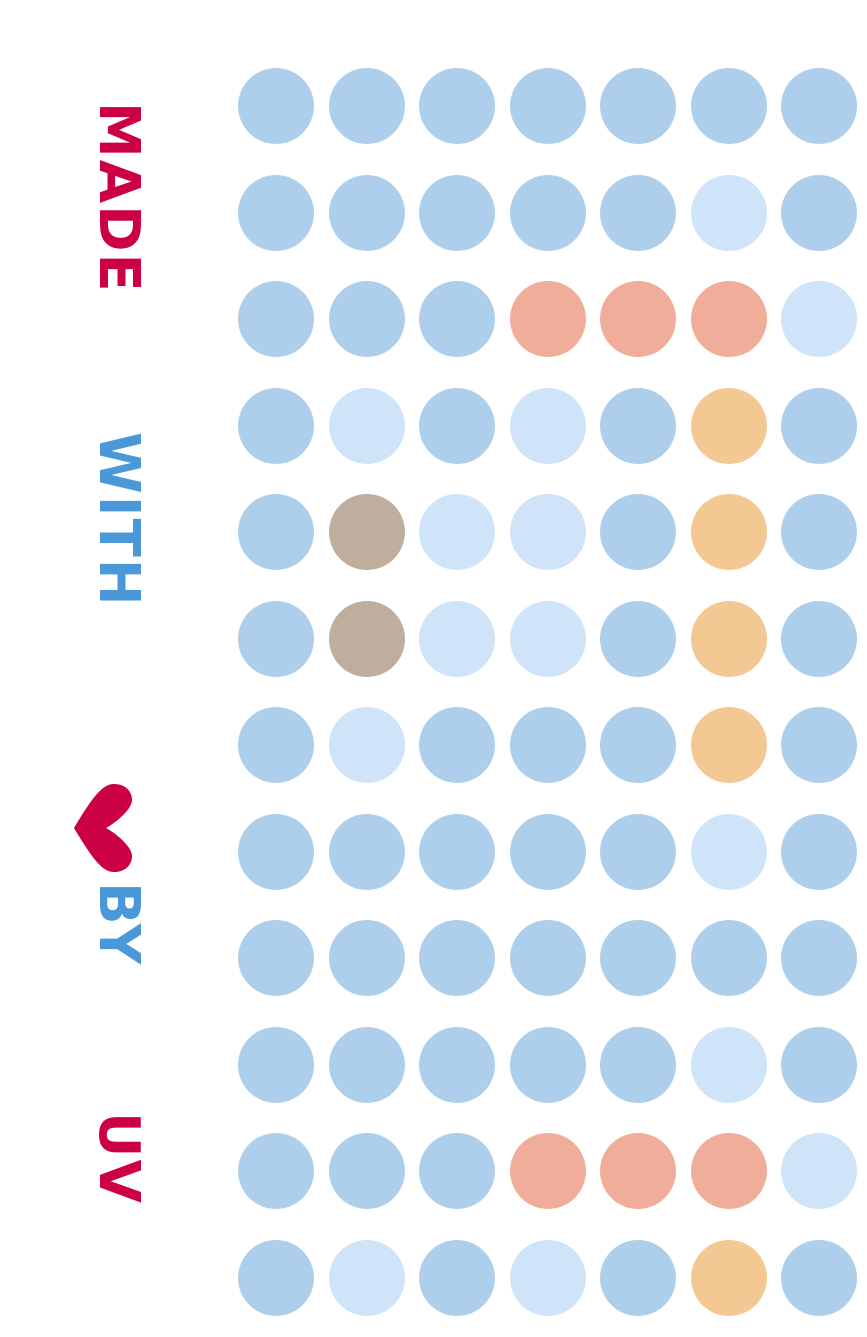 The height and width of the screenshot is (1337, 867). Describe the element at coordinates (118, 198) in the screenshot. I see `tagline-made: MADE` at that location.